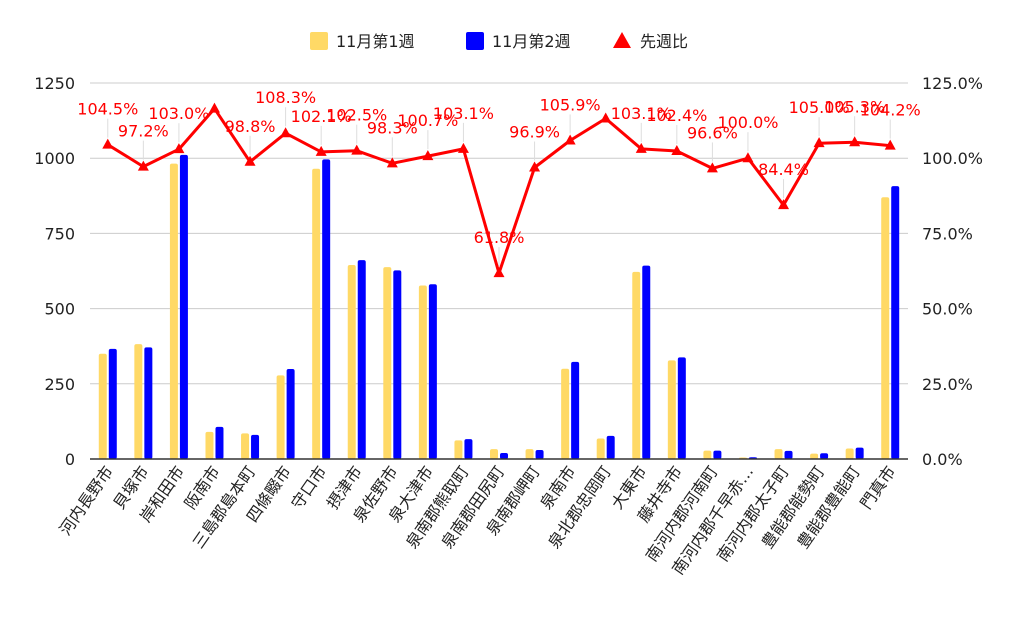  I want to click on ratio-data-label: 96.9%, so click(534, 132).